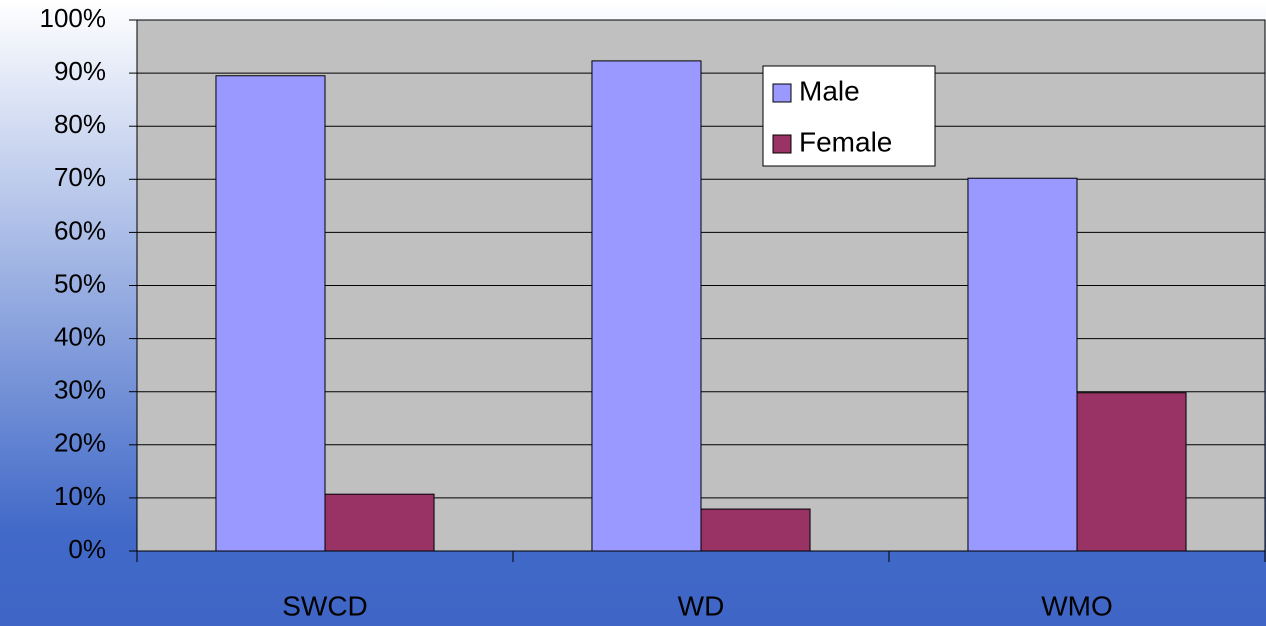  What do you see at coordinates (845, 141) in the screenshot?
I see `legend-label: Female` at bounding box center [845, 141].